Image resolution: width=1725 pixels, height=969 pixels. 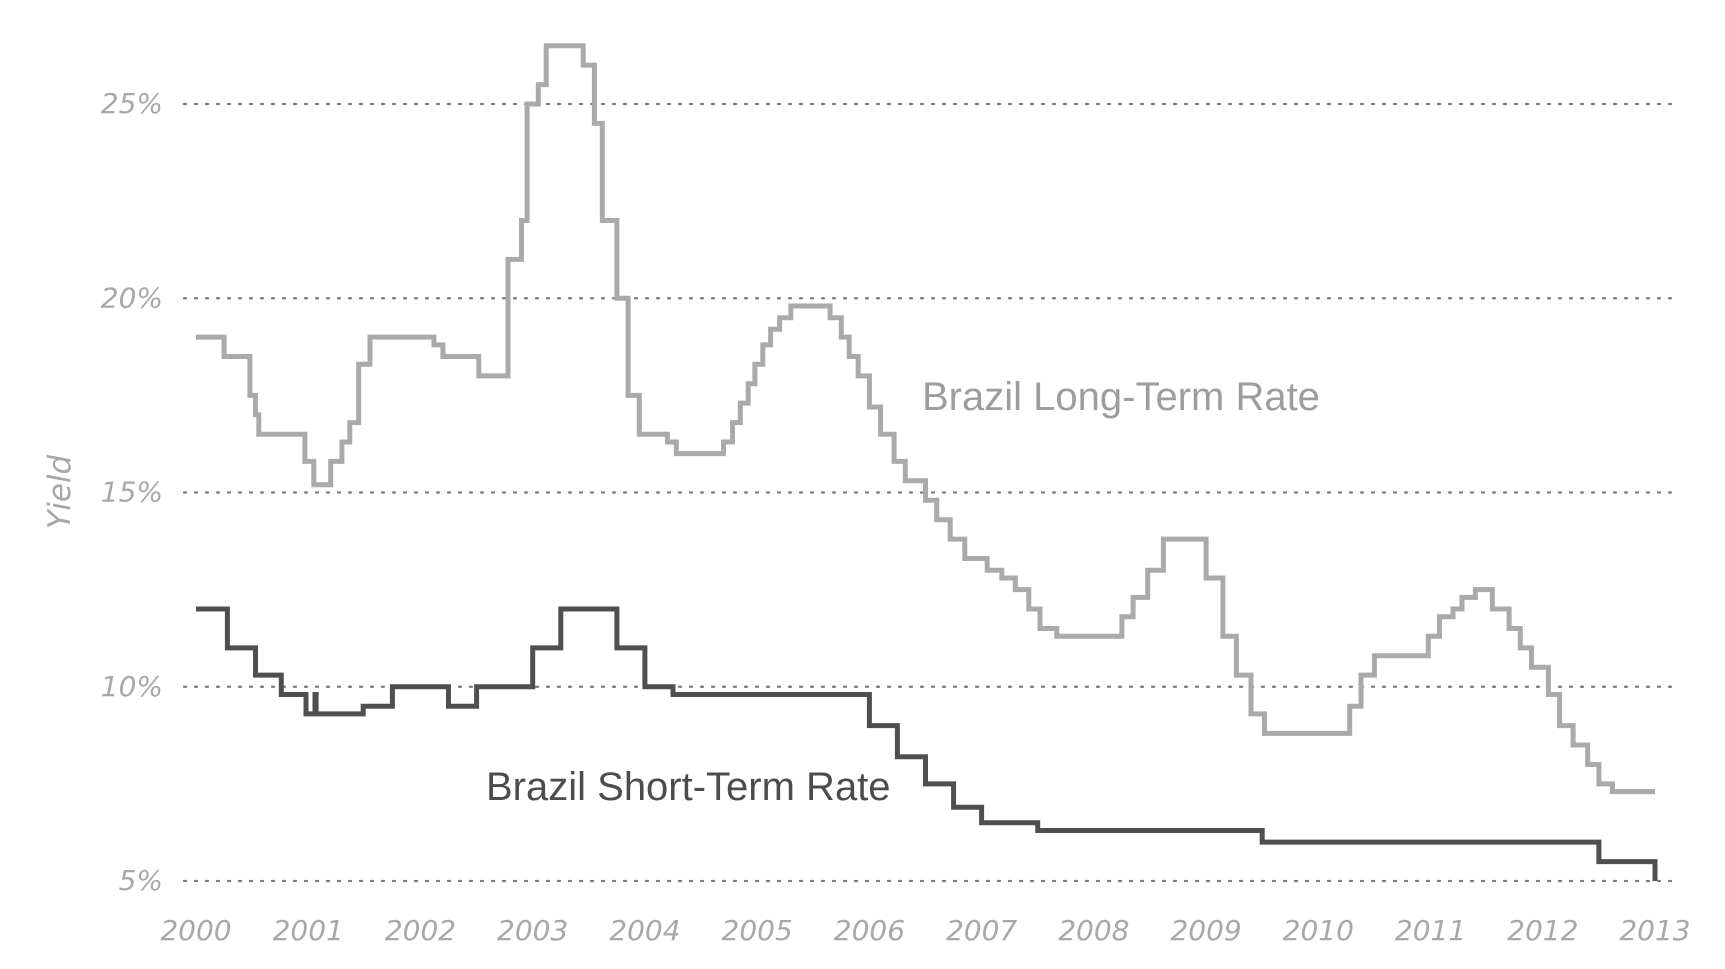 What do you see at coordinates (132, 686) in the screenshot?
I see `y-tick-label: 10%` at bounding box center [132, 686].